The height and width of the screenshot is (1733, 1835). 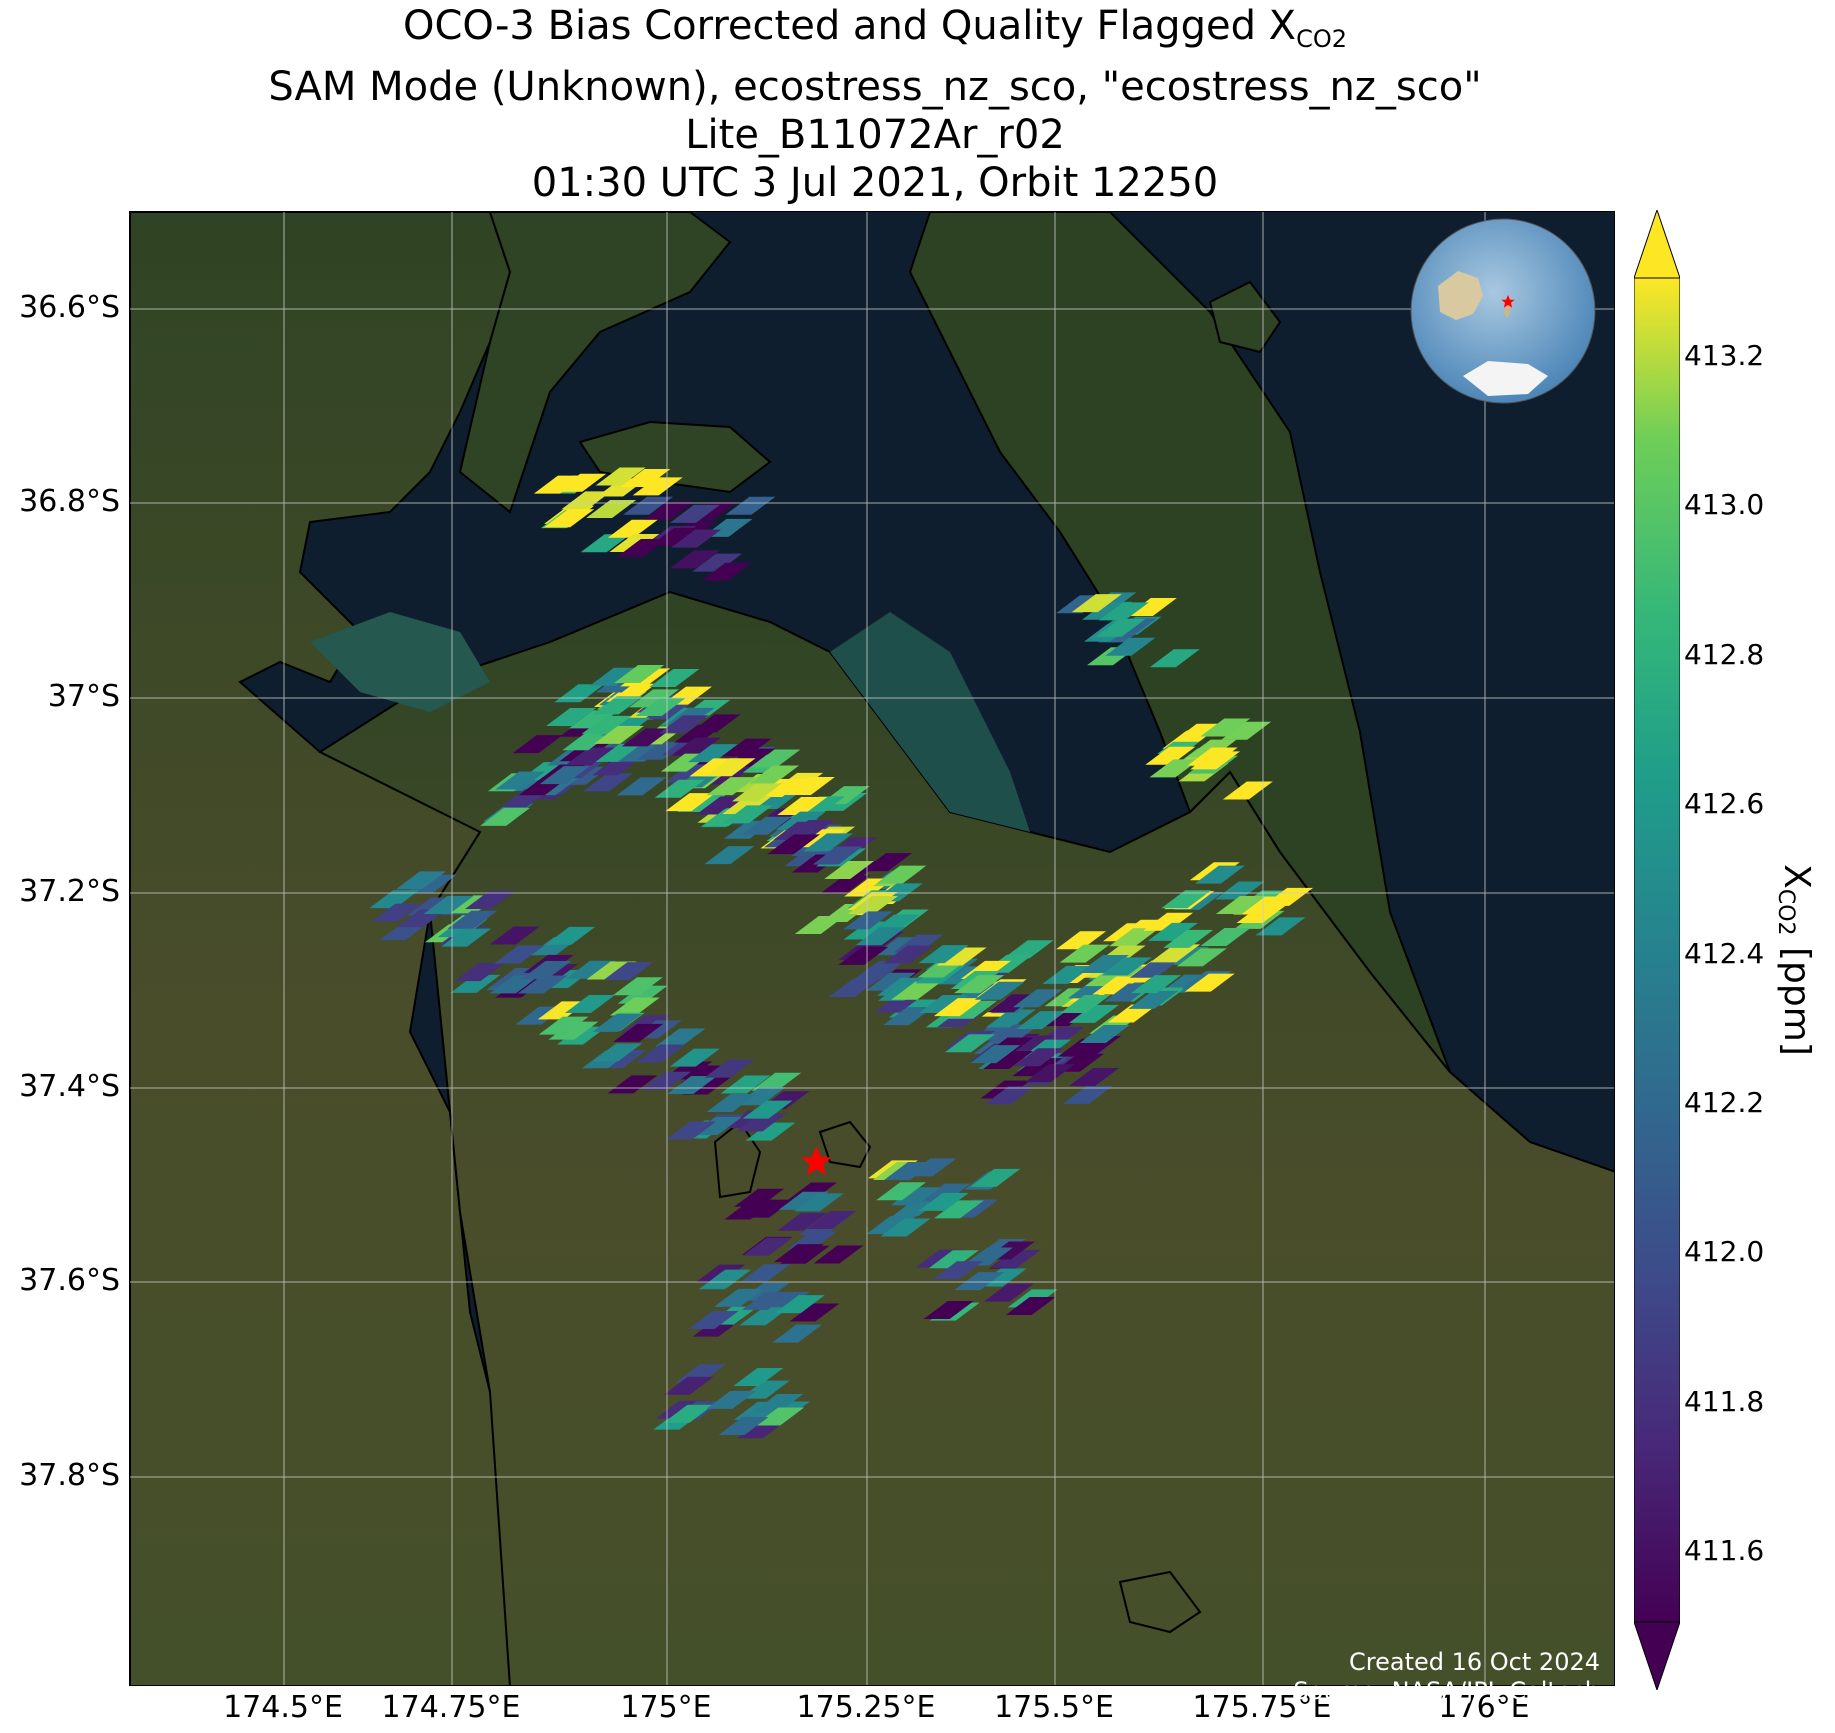 What do you see at coordinates (1484, 1707) in the screenshot?
I see `lon-tick-label: 176°E` at bounding box center [1484, 1707].